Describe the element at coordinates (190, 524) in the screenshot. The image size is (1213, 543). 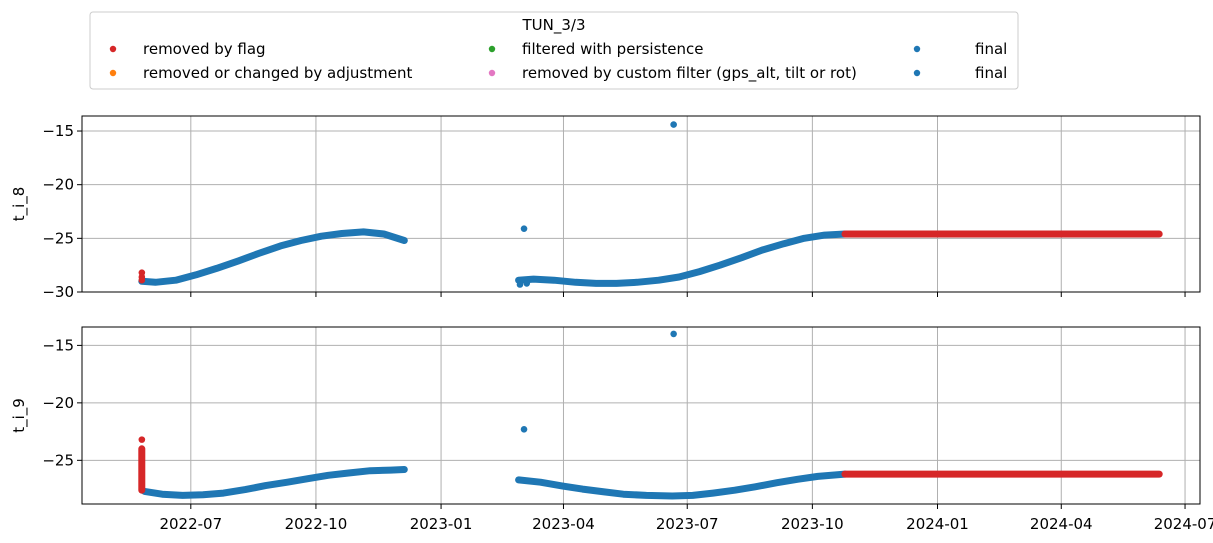
I see `x-tick-label: 2022-07` at that location.